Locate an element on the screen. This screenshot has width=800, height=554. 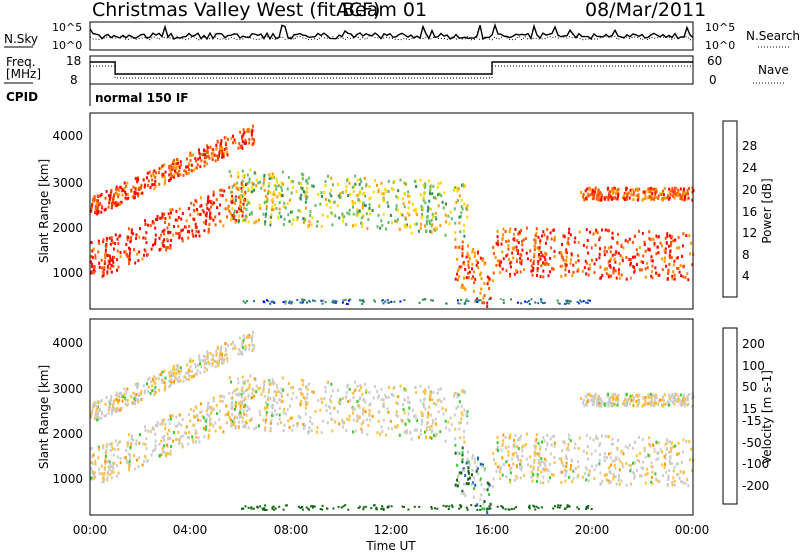
power-ytick-1000: 1000 is located at coordinates (67, 273).